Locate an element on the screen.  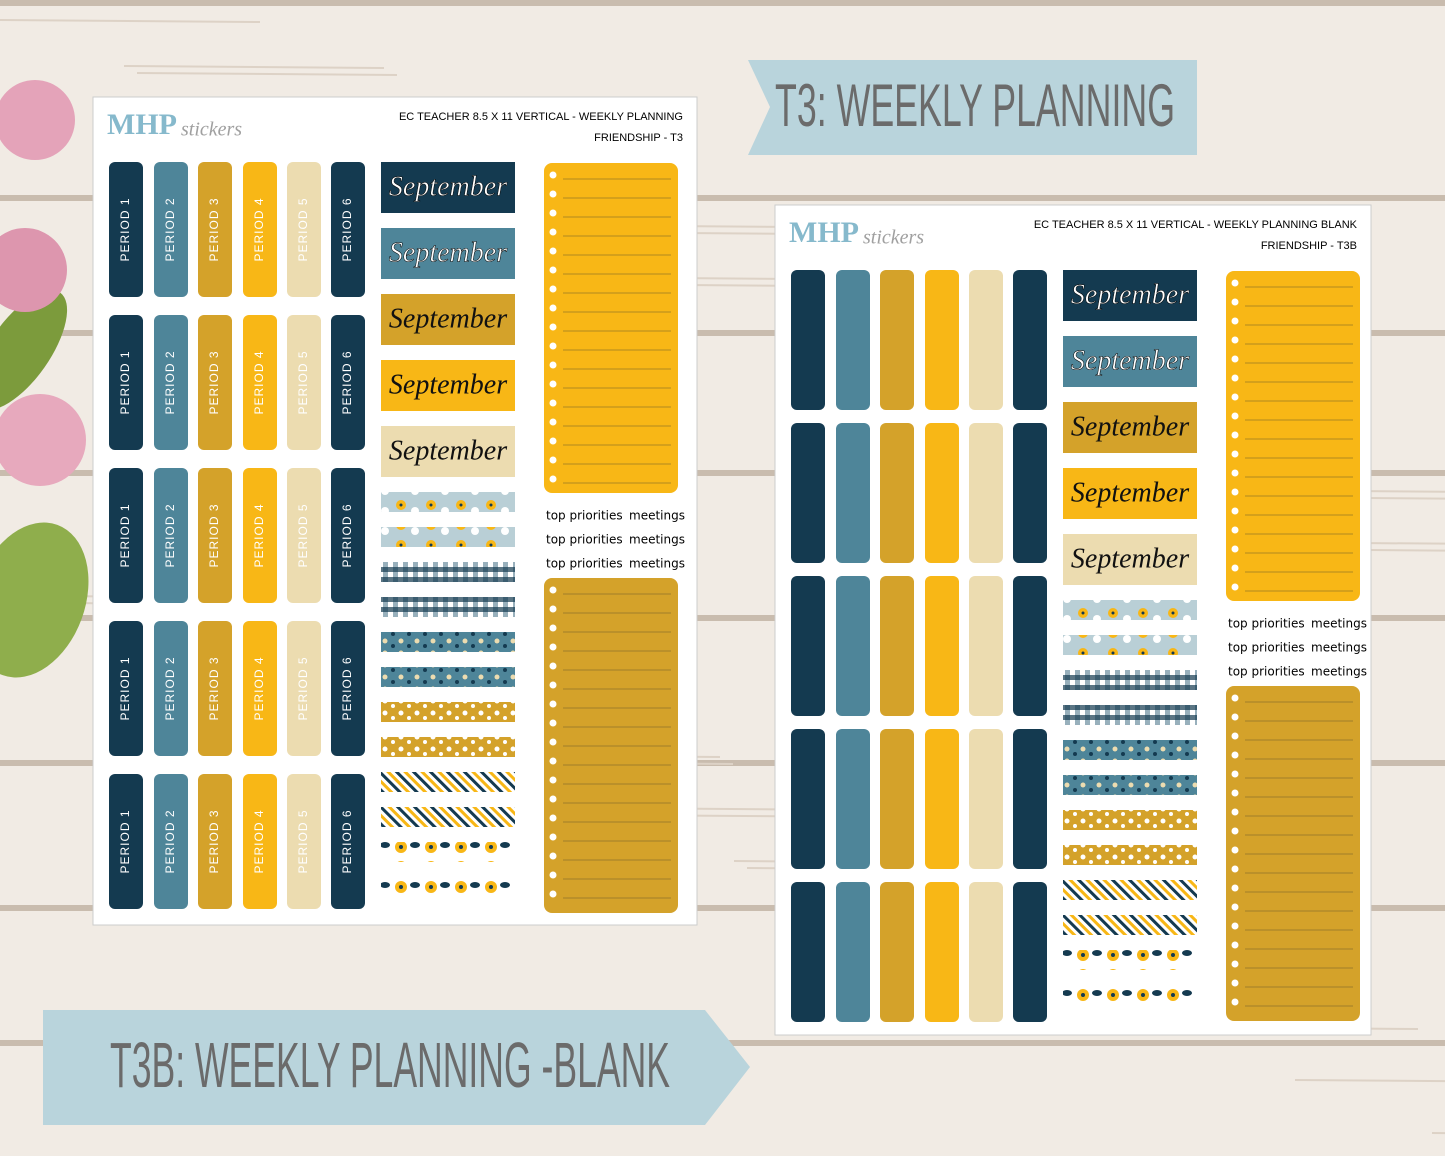
bottom-banner: T3B: WEEKLY PLANNING -BLANK is located at coordinates (396, 1067).